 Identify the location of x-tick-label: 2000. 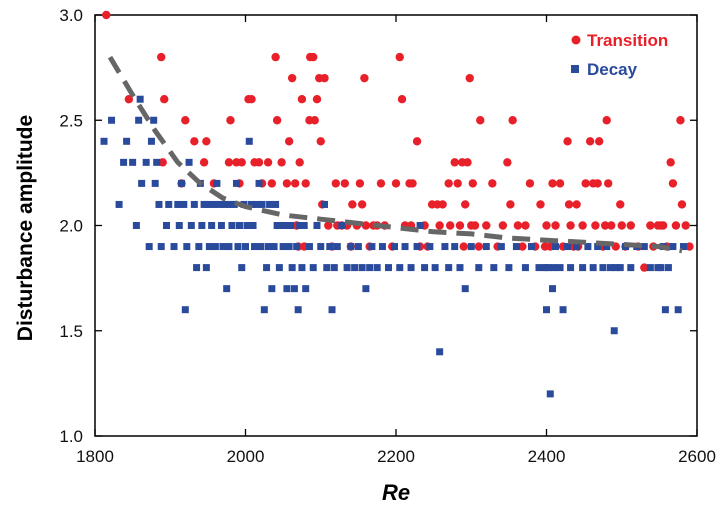
(246, 456).